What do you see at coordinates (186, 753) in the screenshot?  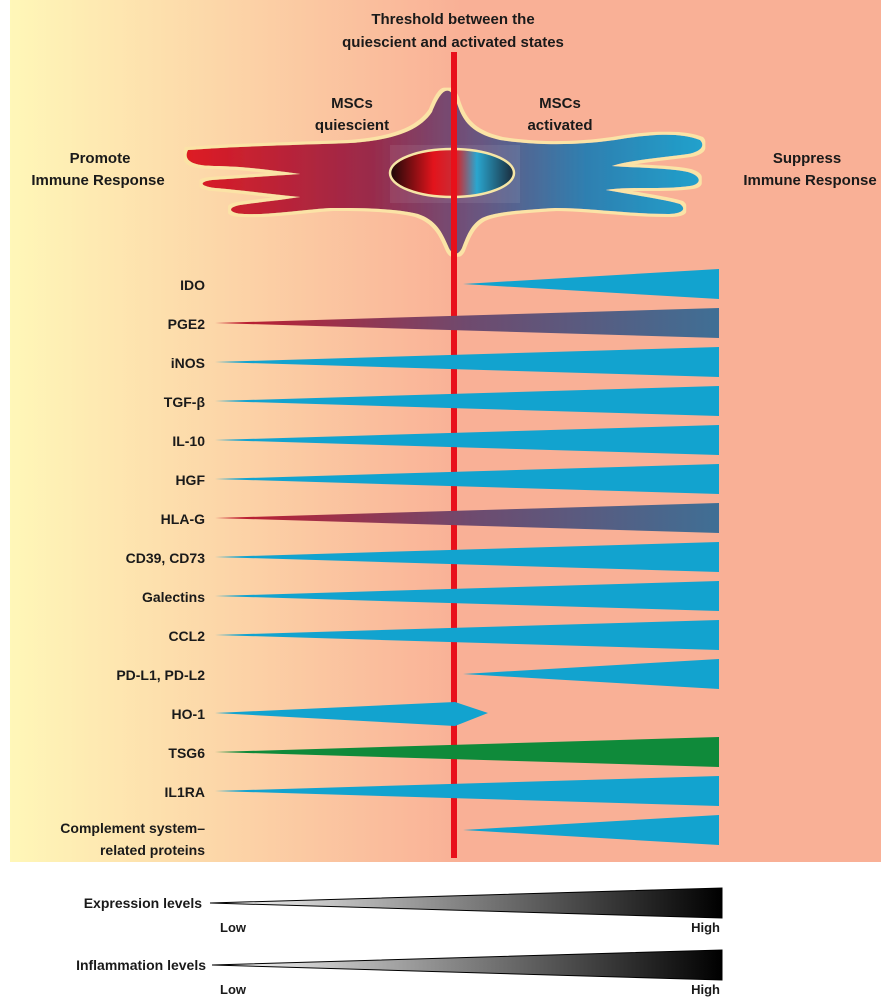 I see `row-label-tsg6: TSG6` at bounding box center [186, 753].